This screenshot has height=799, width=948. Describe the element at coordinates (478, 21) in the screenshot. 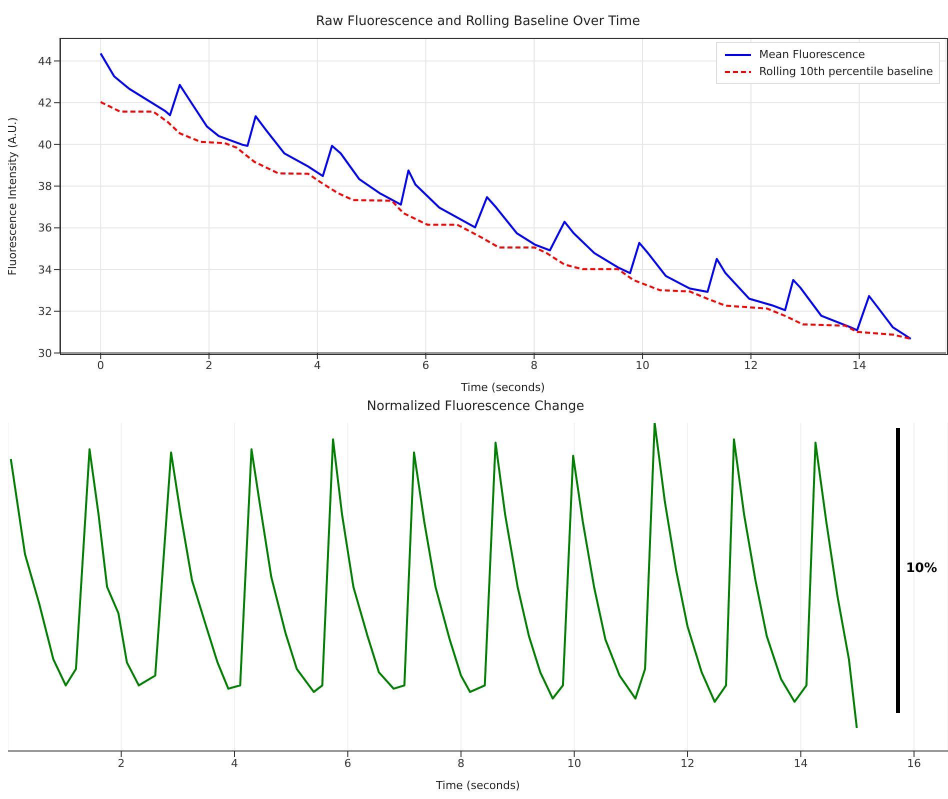

I see `chart-title: Raw Fluorescence and Rolling Baseline Over Time` at that location.